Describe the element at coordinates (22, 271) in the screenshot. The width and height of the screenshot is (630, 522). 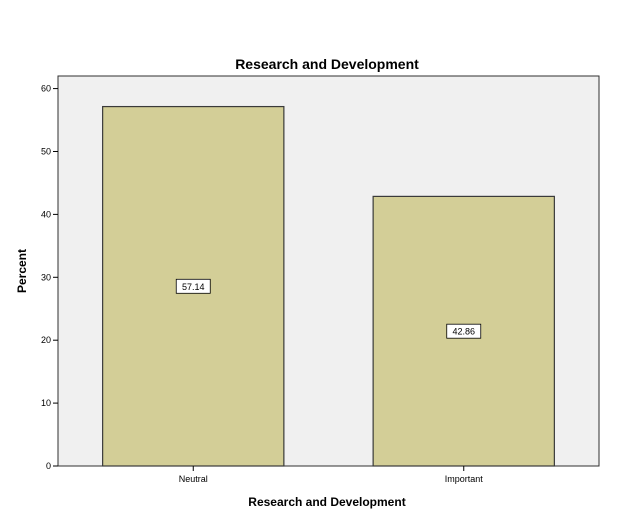
I see `y-axis-label: Percent` at that location.